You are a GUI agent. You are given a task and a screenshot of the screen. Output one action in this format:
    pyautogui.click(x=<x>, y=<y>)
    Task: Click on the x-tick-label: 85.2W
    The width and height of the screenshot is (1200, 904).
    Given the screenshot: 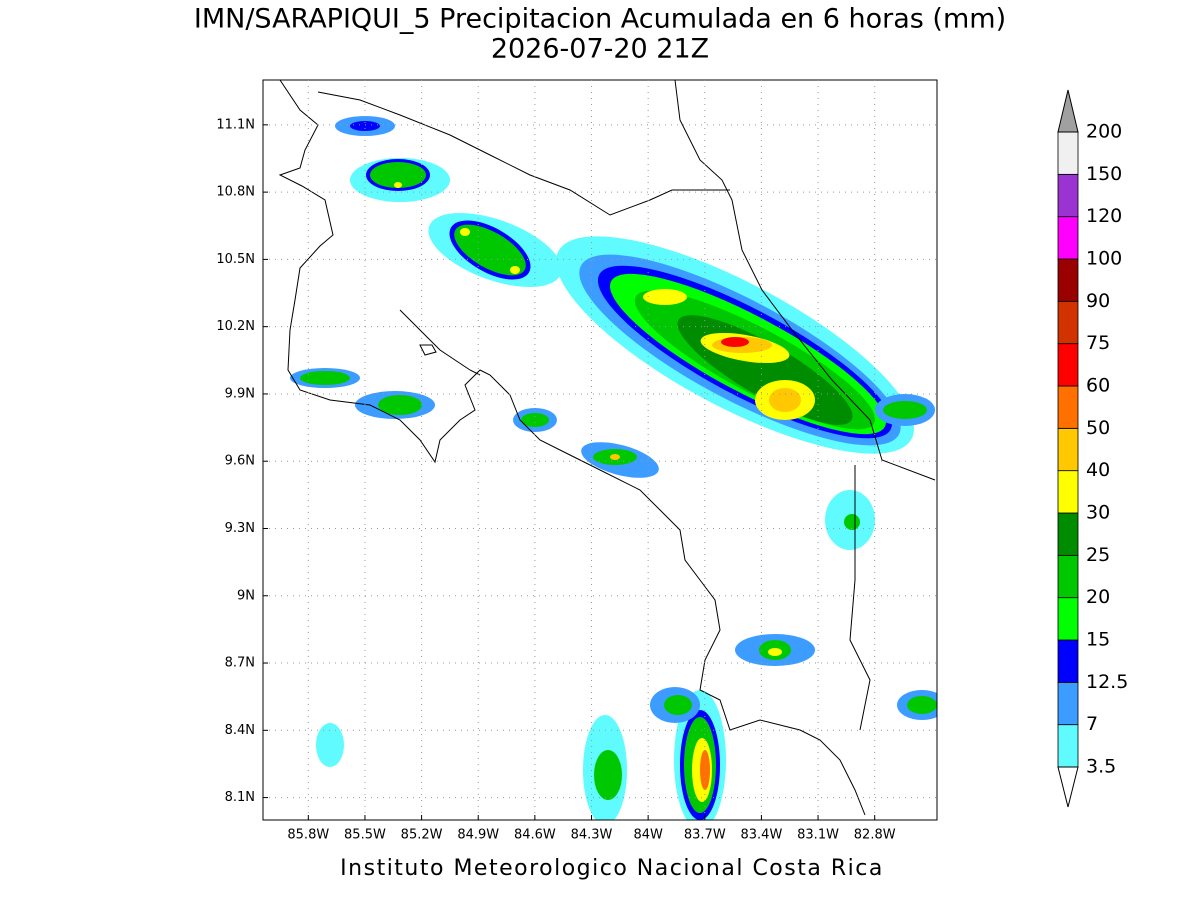 What is the action you would take?
    pyautogui.click(x=422, y=835)
    